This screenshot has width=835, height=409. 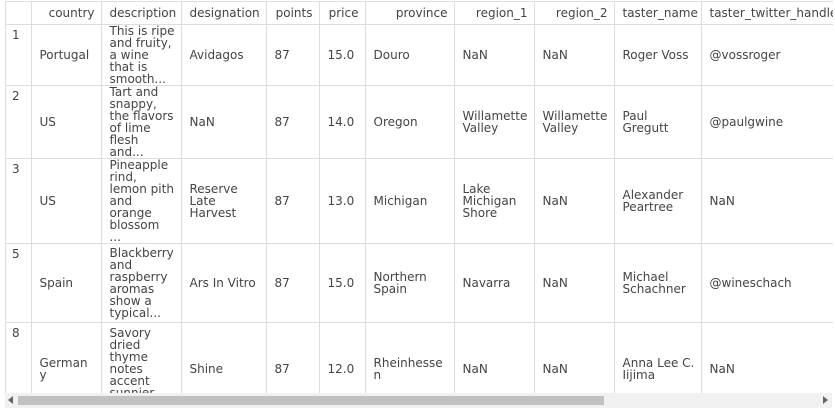 What do you see at coordinates (410, 357) in the screenshot?
I see `table-cell: Rheinhessen` at bounding box center [410, 357].